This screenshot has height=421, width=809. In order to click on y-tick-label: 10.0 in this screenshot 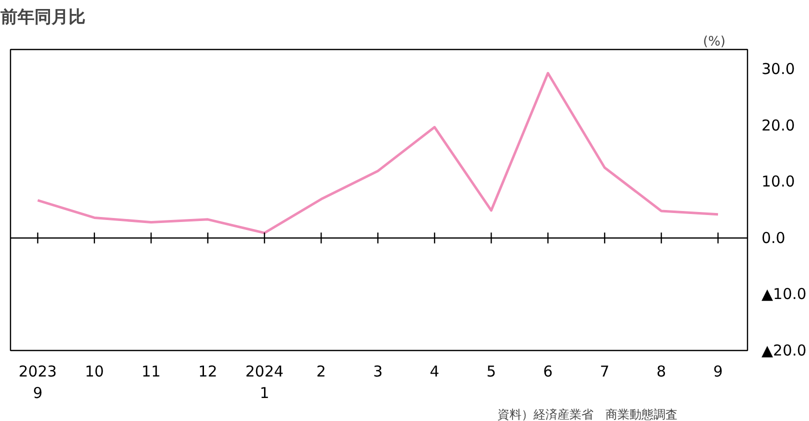, I will do `click(778, 181)`.